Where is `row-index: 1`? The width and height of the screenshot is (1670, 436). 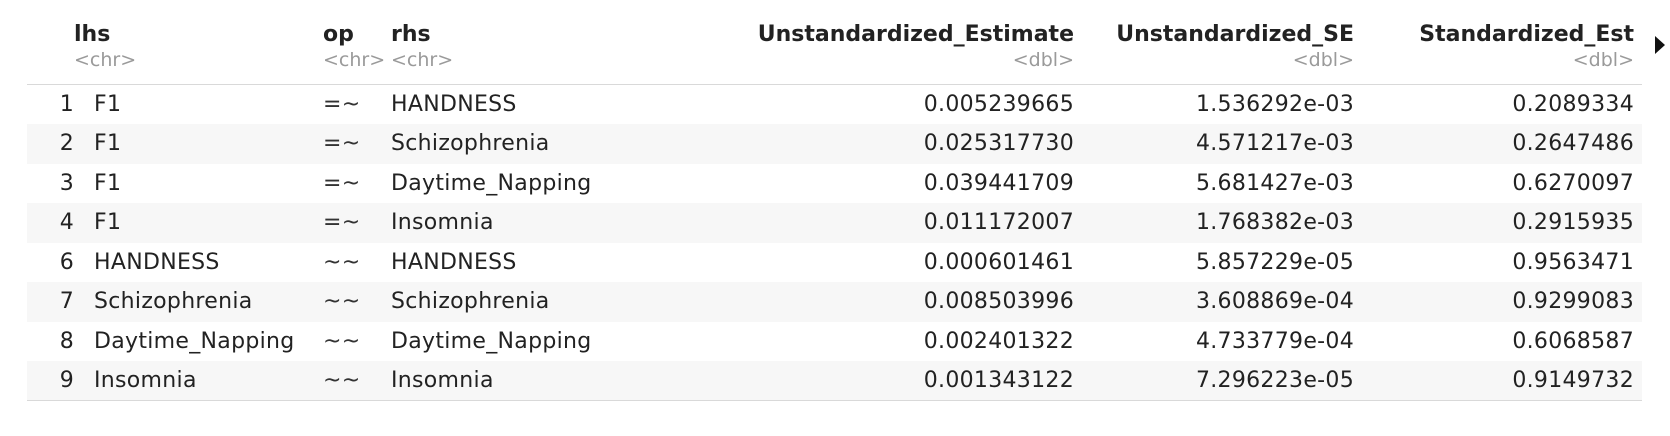
row-index: 1 is located at coordinates (66, 104).